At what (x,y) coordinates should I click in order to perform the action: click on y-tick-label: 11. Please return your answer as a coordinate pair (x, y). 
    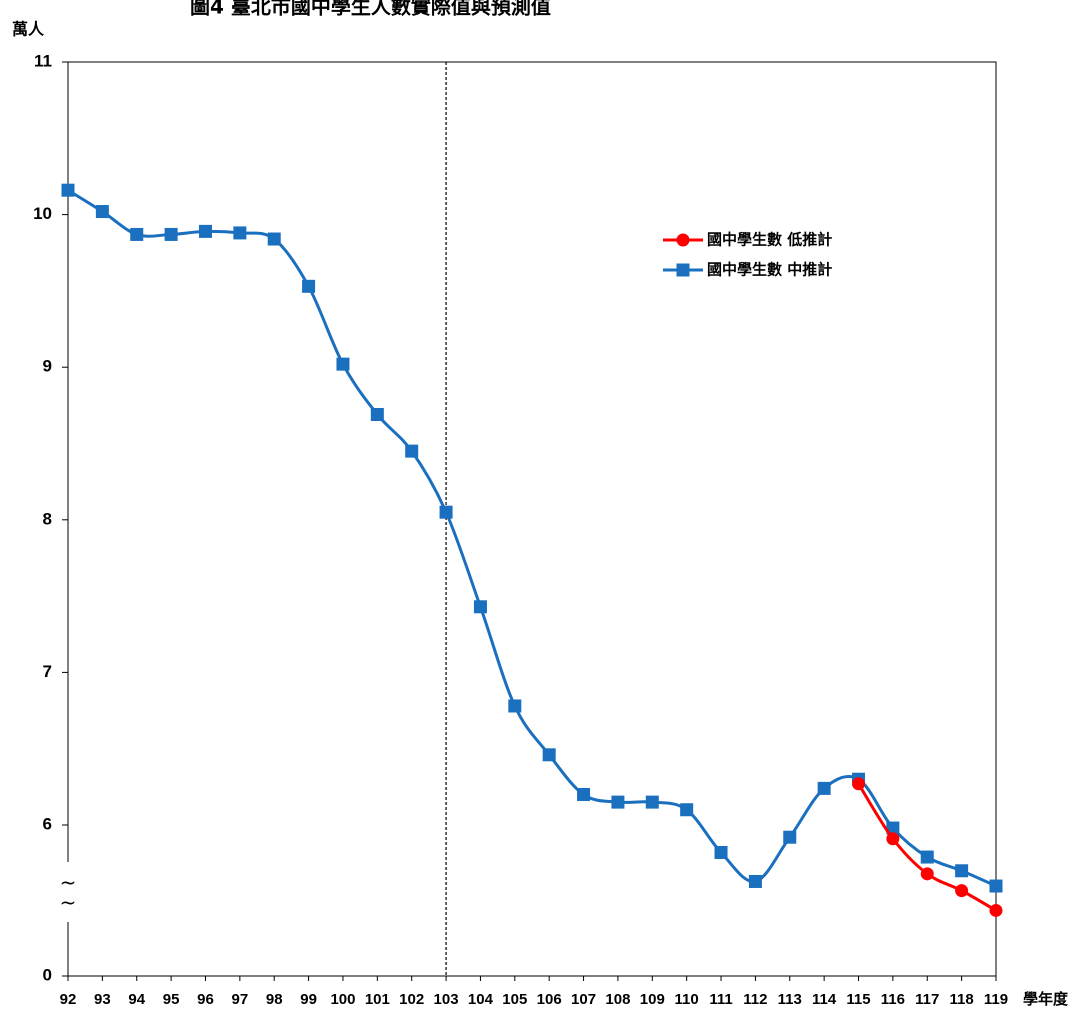
    Looking at the image, I should click on (43, 60).